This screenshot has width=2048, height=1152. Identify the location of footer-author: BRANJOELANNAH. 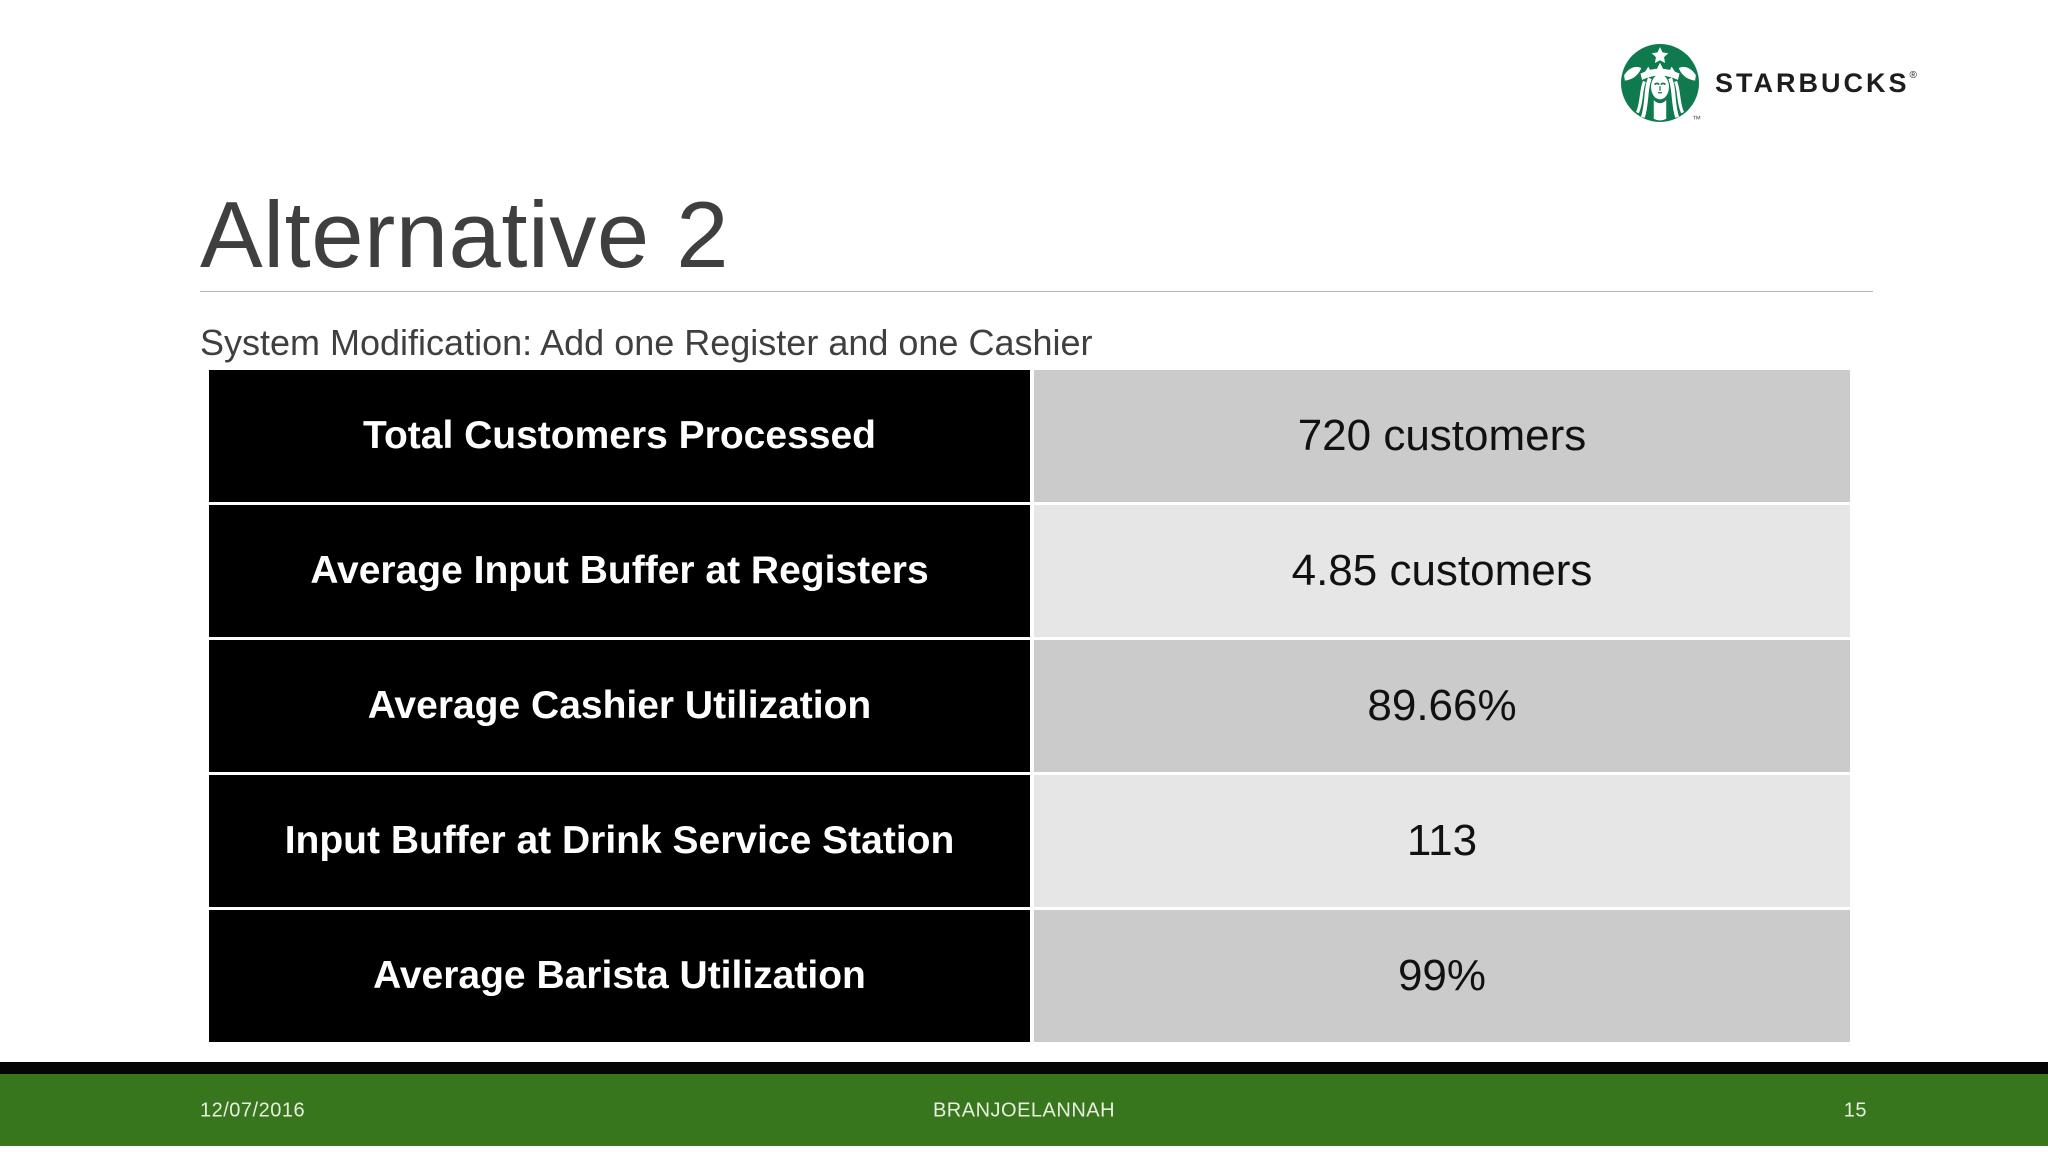
(1024, 1110).